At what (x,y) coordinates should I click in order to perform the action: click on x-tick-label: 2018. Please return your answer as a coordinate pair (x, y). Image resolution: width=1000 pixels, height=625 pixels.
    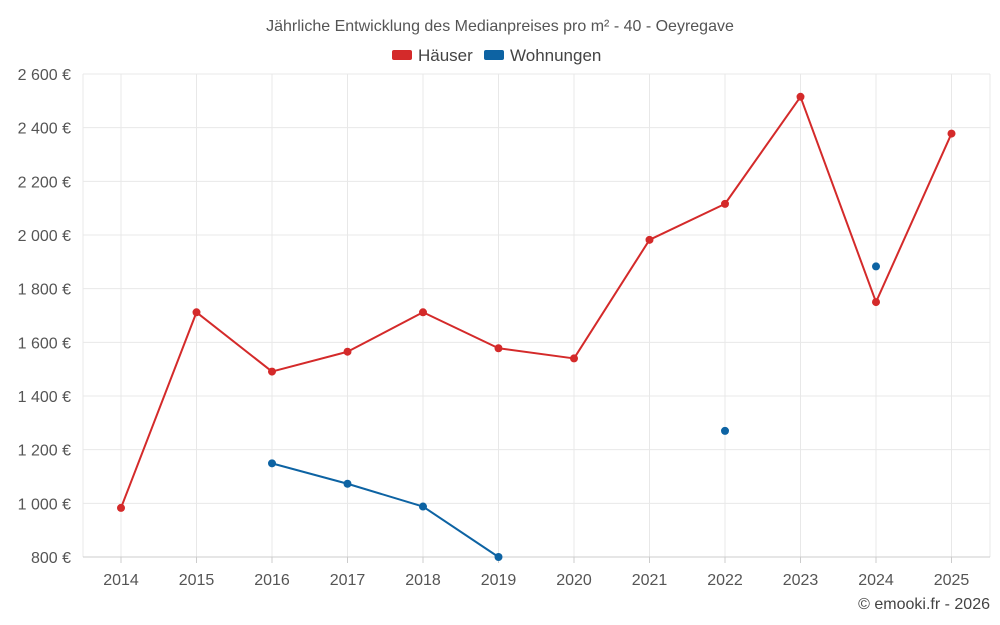
    Looking at the image, I should click on (423, 580).